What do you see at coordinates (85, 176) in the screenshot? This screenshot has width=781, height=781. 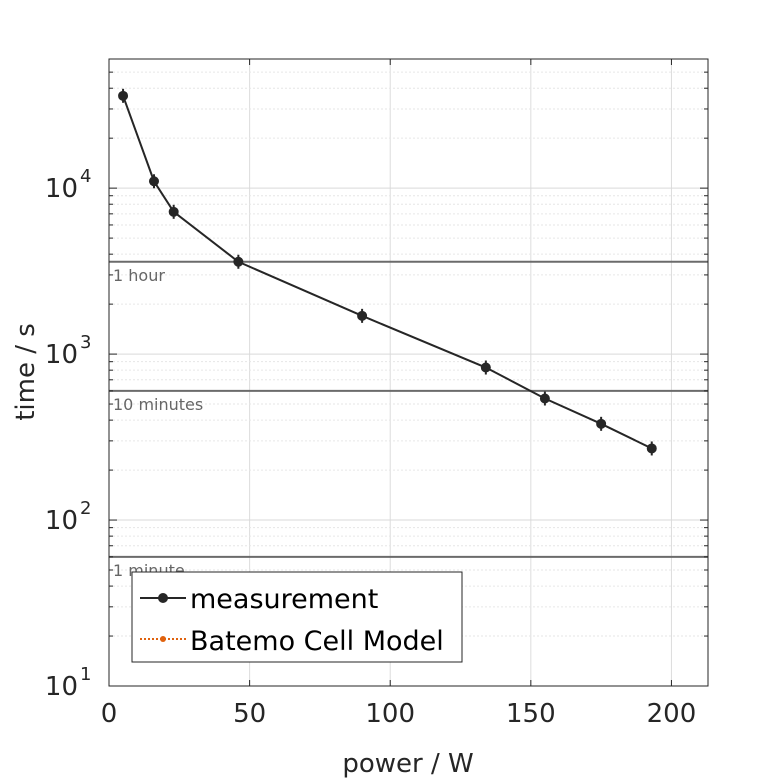 I see `y-tick-exponent: 4` at bounding box center [85, 176].